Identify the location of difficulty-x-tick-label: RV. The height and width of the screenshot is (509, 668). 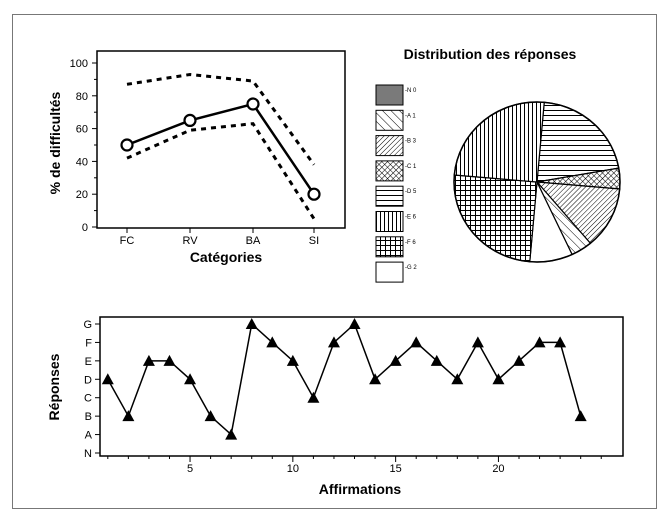
(190, 241).